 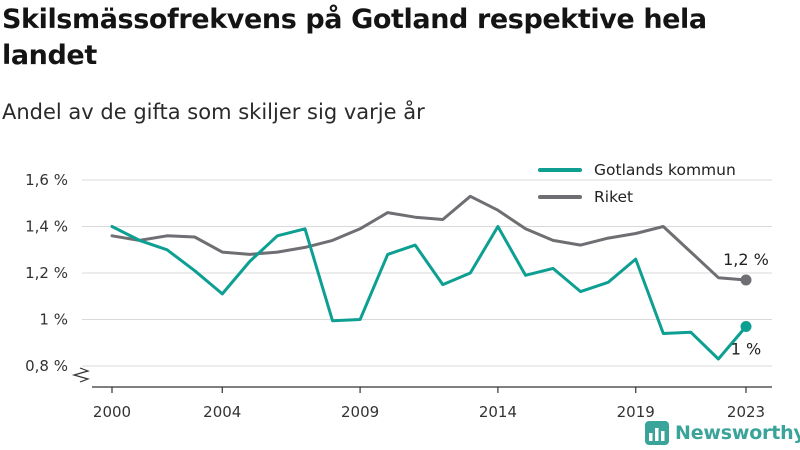 I want to click on y-tick-label: 1,2 %, so click(x=46, y=273).